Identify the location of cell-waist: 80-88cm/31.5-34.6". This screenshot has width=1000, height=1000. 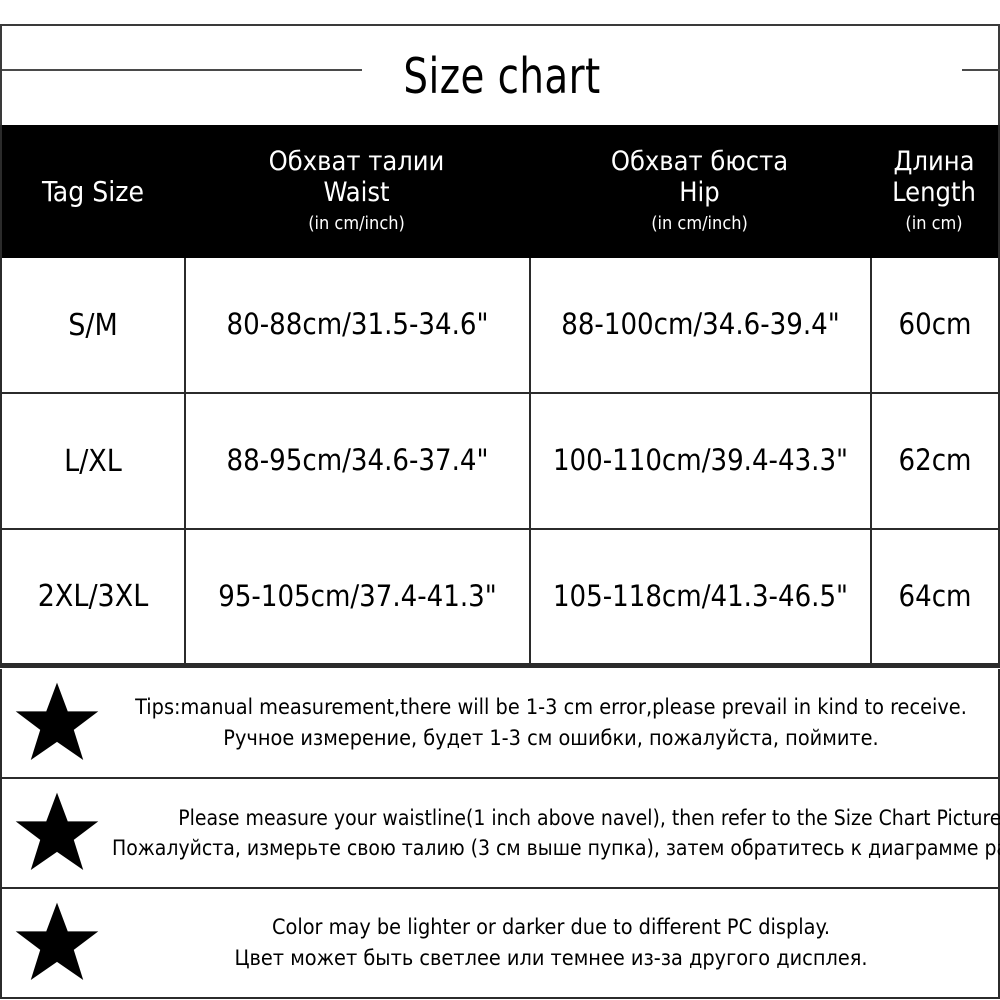
(356, 325).